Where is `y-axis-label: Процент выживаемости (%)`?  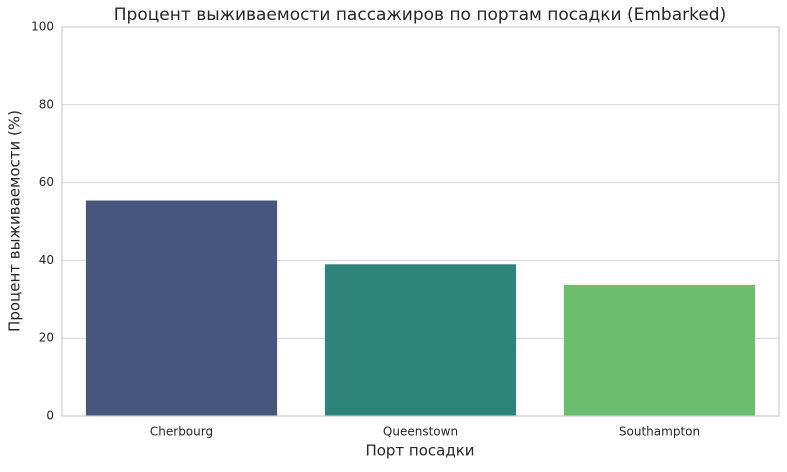
y-axis-label: Процент выживаемости (%) is located at coordinates (15, 221).